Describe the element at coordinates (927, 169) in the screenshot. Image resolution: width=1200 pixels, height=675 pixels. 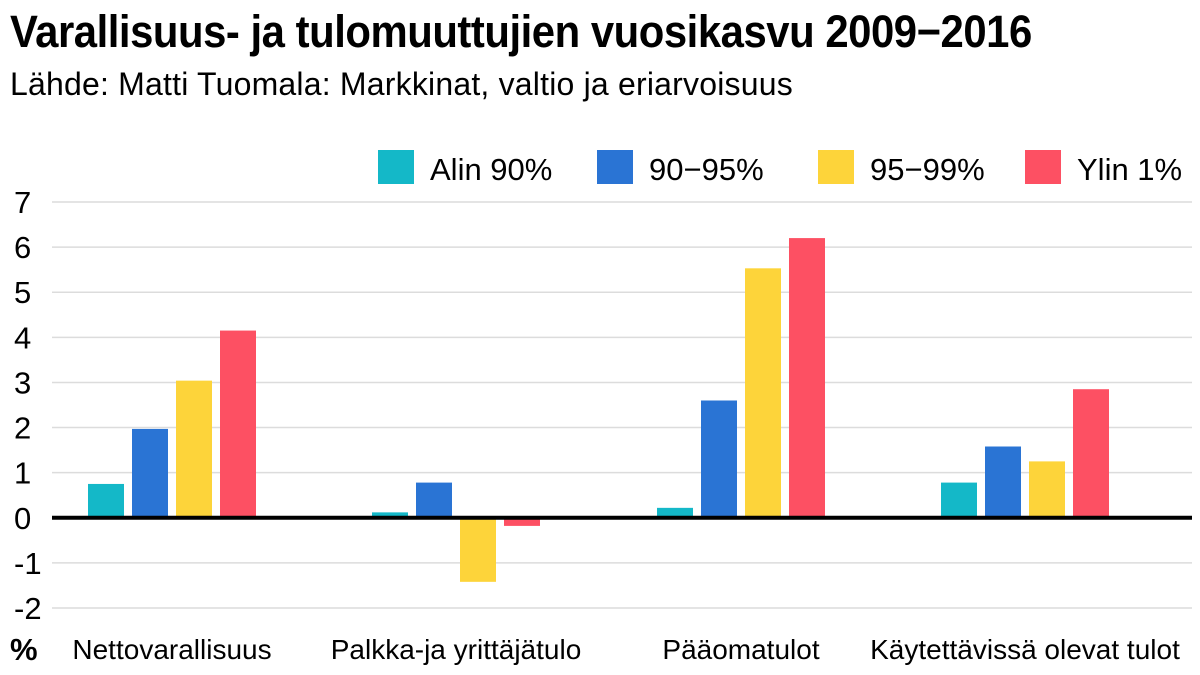
I see `legend-label: 95−99%` at that location.